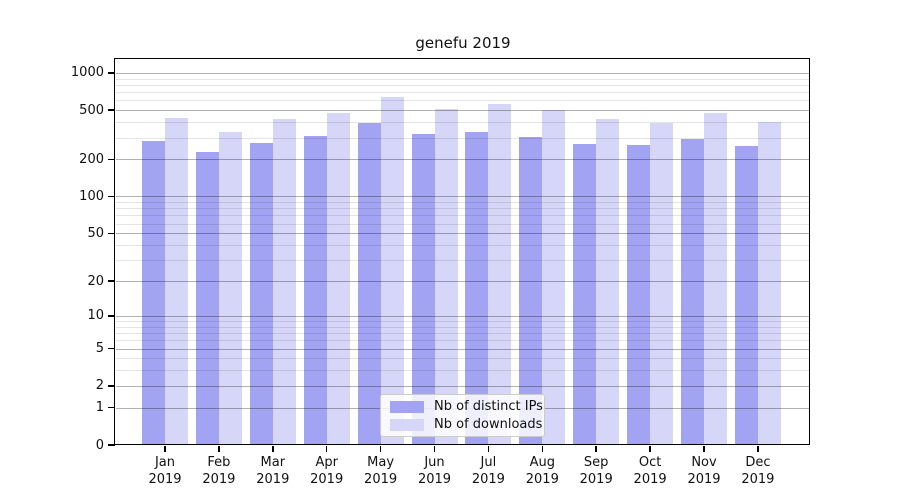 The height and width of the screenshot is (500, 900). Describe the element at coordinates (381, 471) in the screenshot. I see `x-tick-label: May 2019` at that location.